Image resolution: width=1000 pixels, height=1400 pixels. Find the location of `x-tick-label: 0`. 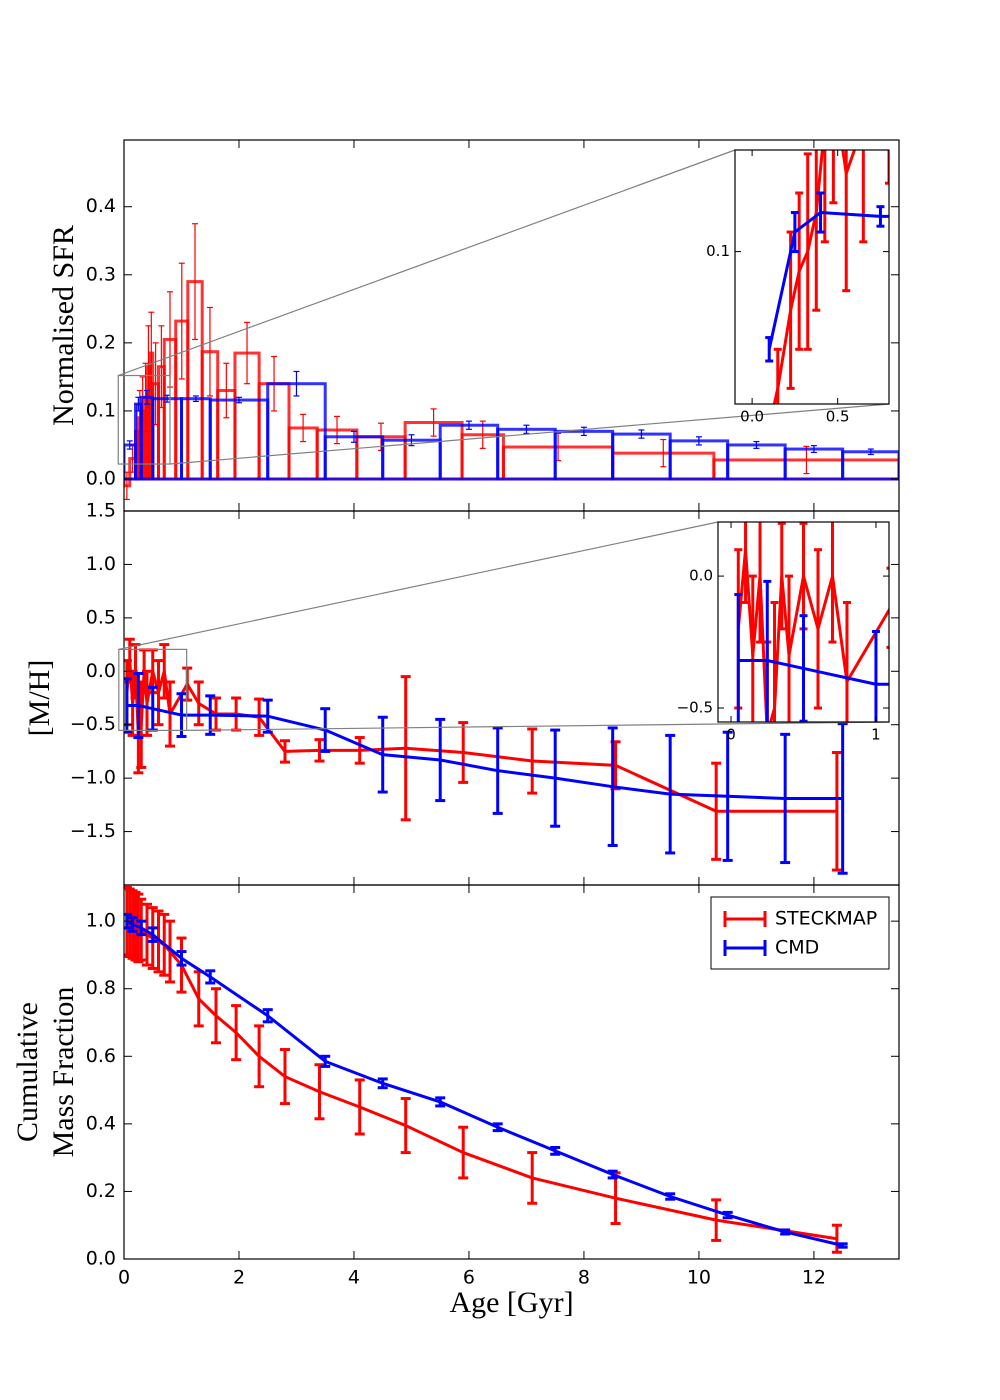

x-tick-label: 0 is located at coordinates (124, 1278).